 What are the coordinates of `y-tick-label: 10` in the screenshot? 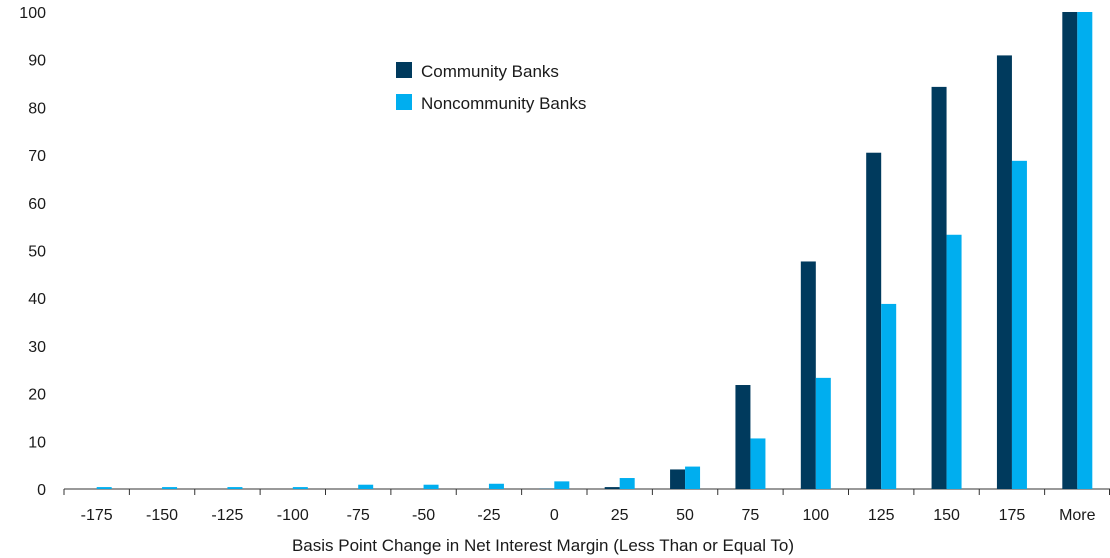 It's located at (37, 442).